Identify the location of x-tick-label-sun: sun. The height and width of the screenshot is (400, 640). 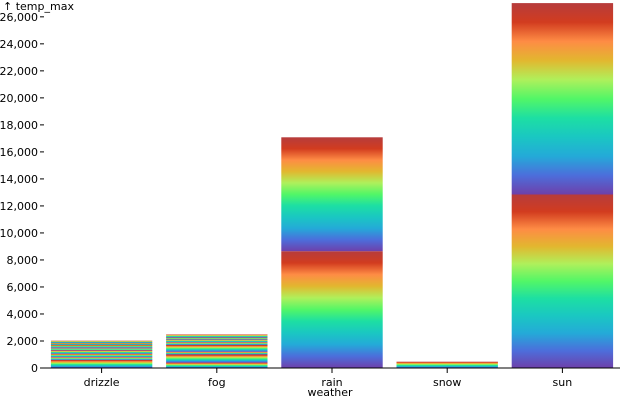
(563, 382).